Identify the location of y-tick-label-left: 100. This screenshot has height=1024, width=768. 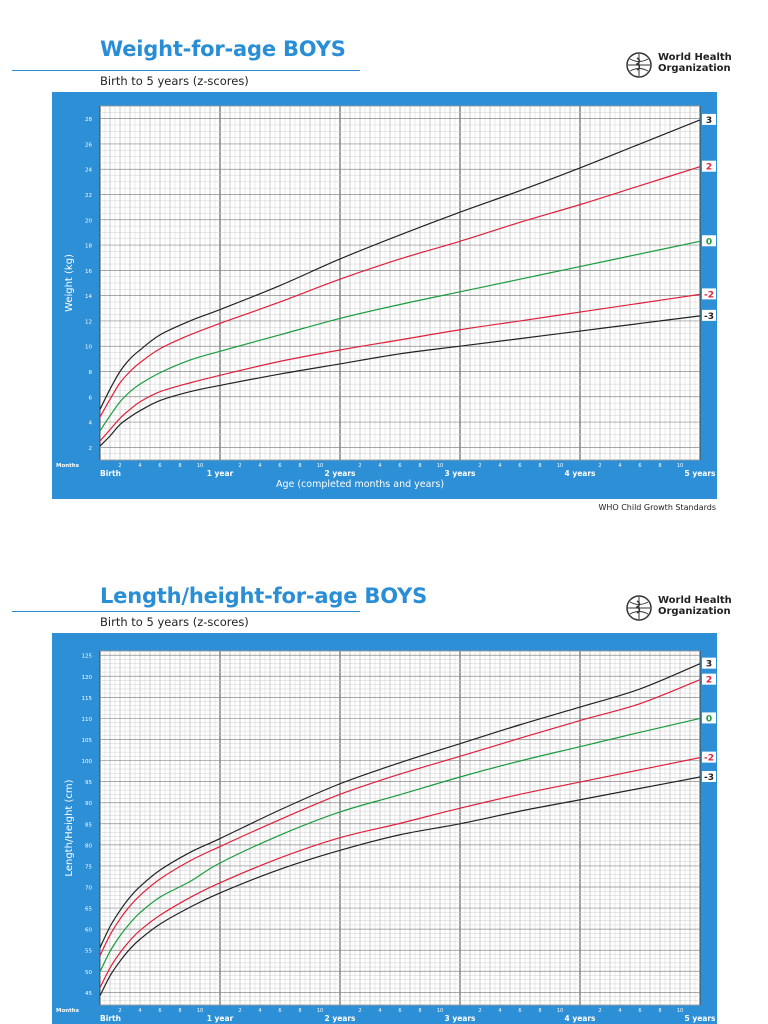
(87, 762).